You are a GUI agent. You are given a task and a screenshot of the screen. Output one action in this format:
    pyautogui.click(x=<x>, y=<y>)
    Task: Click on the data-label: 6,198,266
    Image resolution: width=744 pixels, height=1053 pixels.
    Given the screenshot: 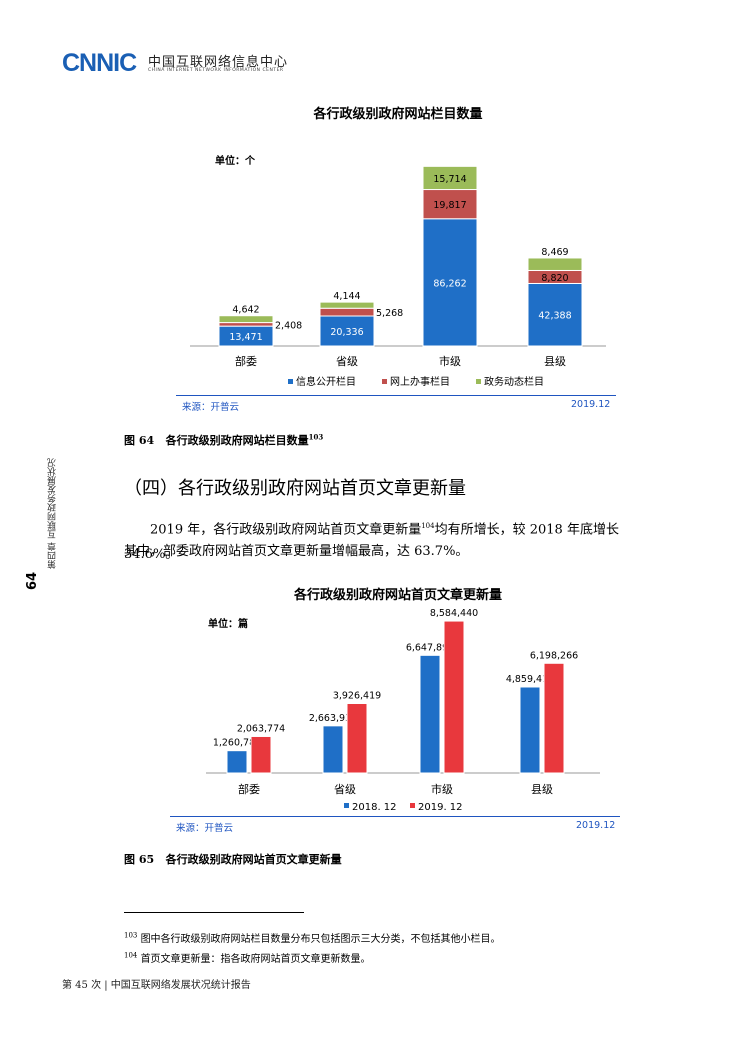 What is the action you would take?
    pyautogui.click(x=554, y=655)
    